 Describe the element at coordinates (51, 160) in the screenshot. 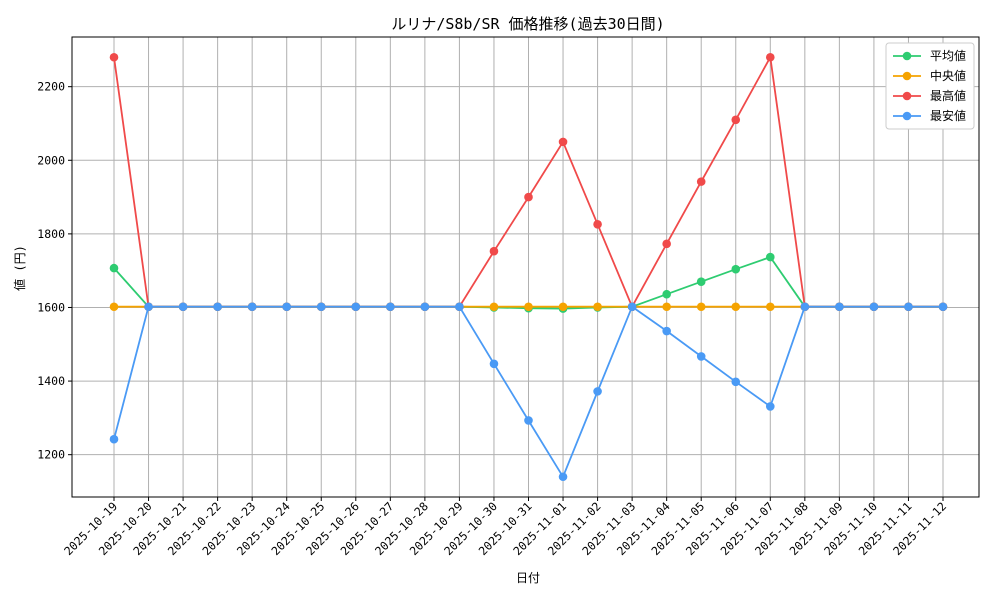

I see `y-tick-label: 2000` at that location.